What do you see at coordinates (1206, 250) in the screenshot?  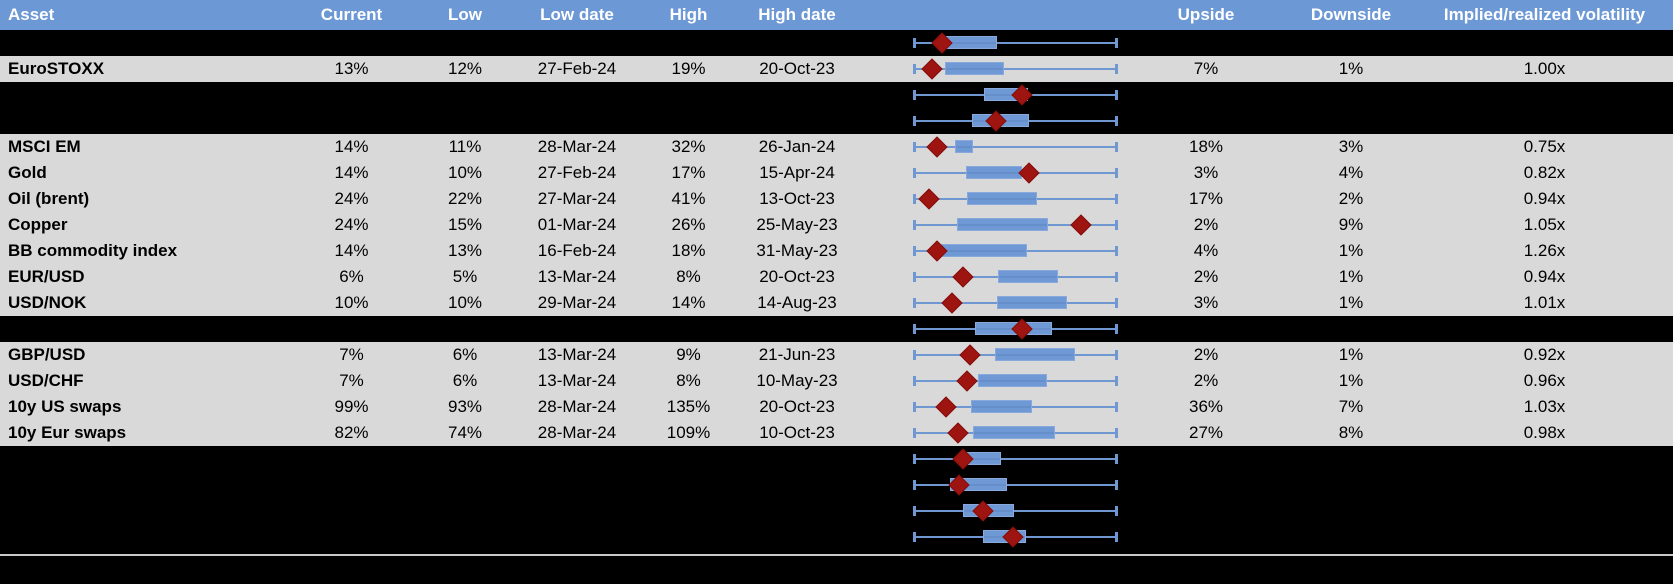 I see `cell-upside: 4%` at bounding box center [1206, 250].